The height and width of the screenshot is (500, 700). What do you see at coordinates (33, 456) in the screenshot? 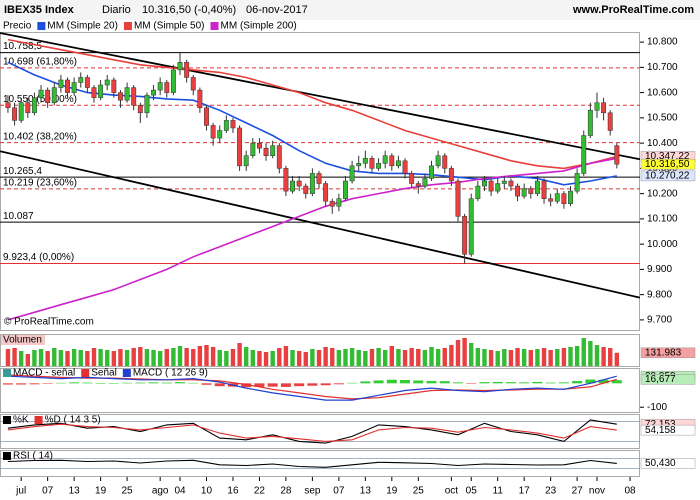
I see `legend-label: RSI ( 14)` at bounding box center [33, 456].